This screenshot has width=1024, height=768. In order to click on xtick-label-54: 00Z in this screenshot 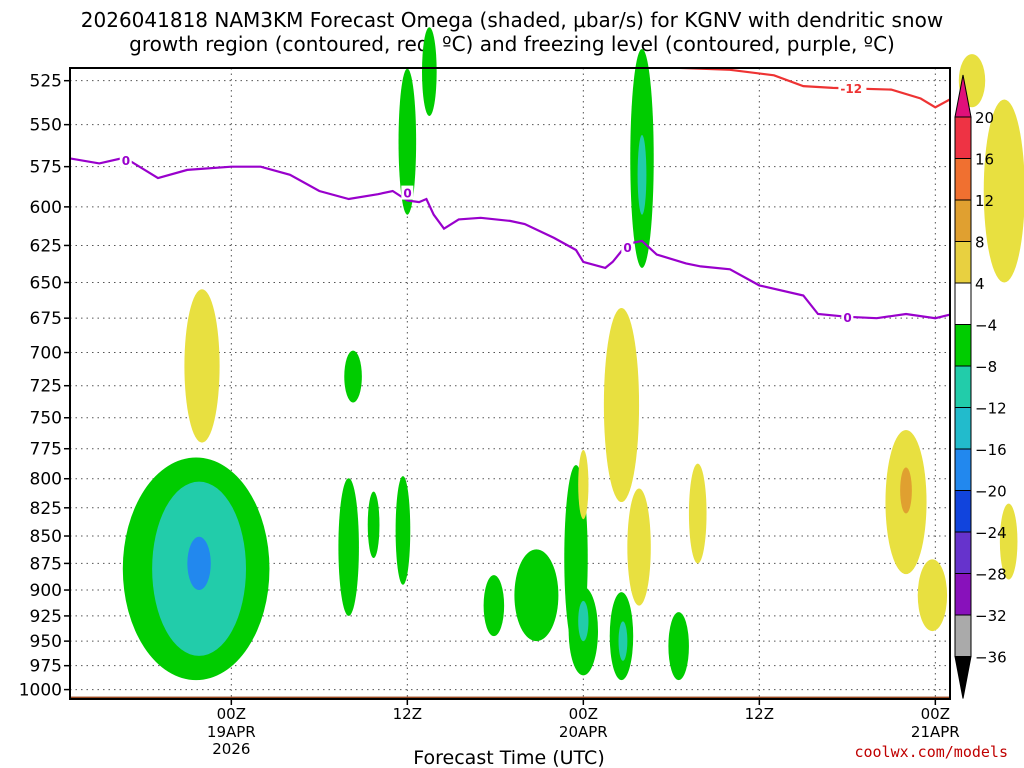, I will do `click(935, 714)`.